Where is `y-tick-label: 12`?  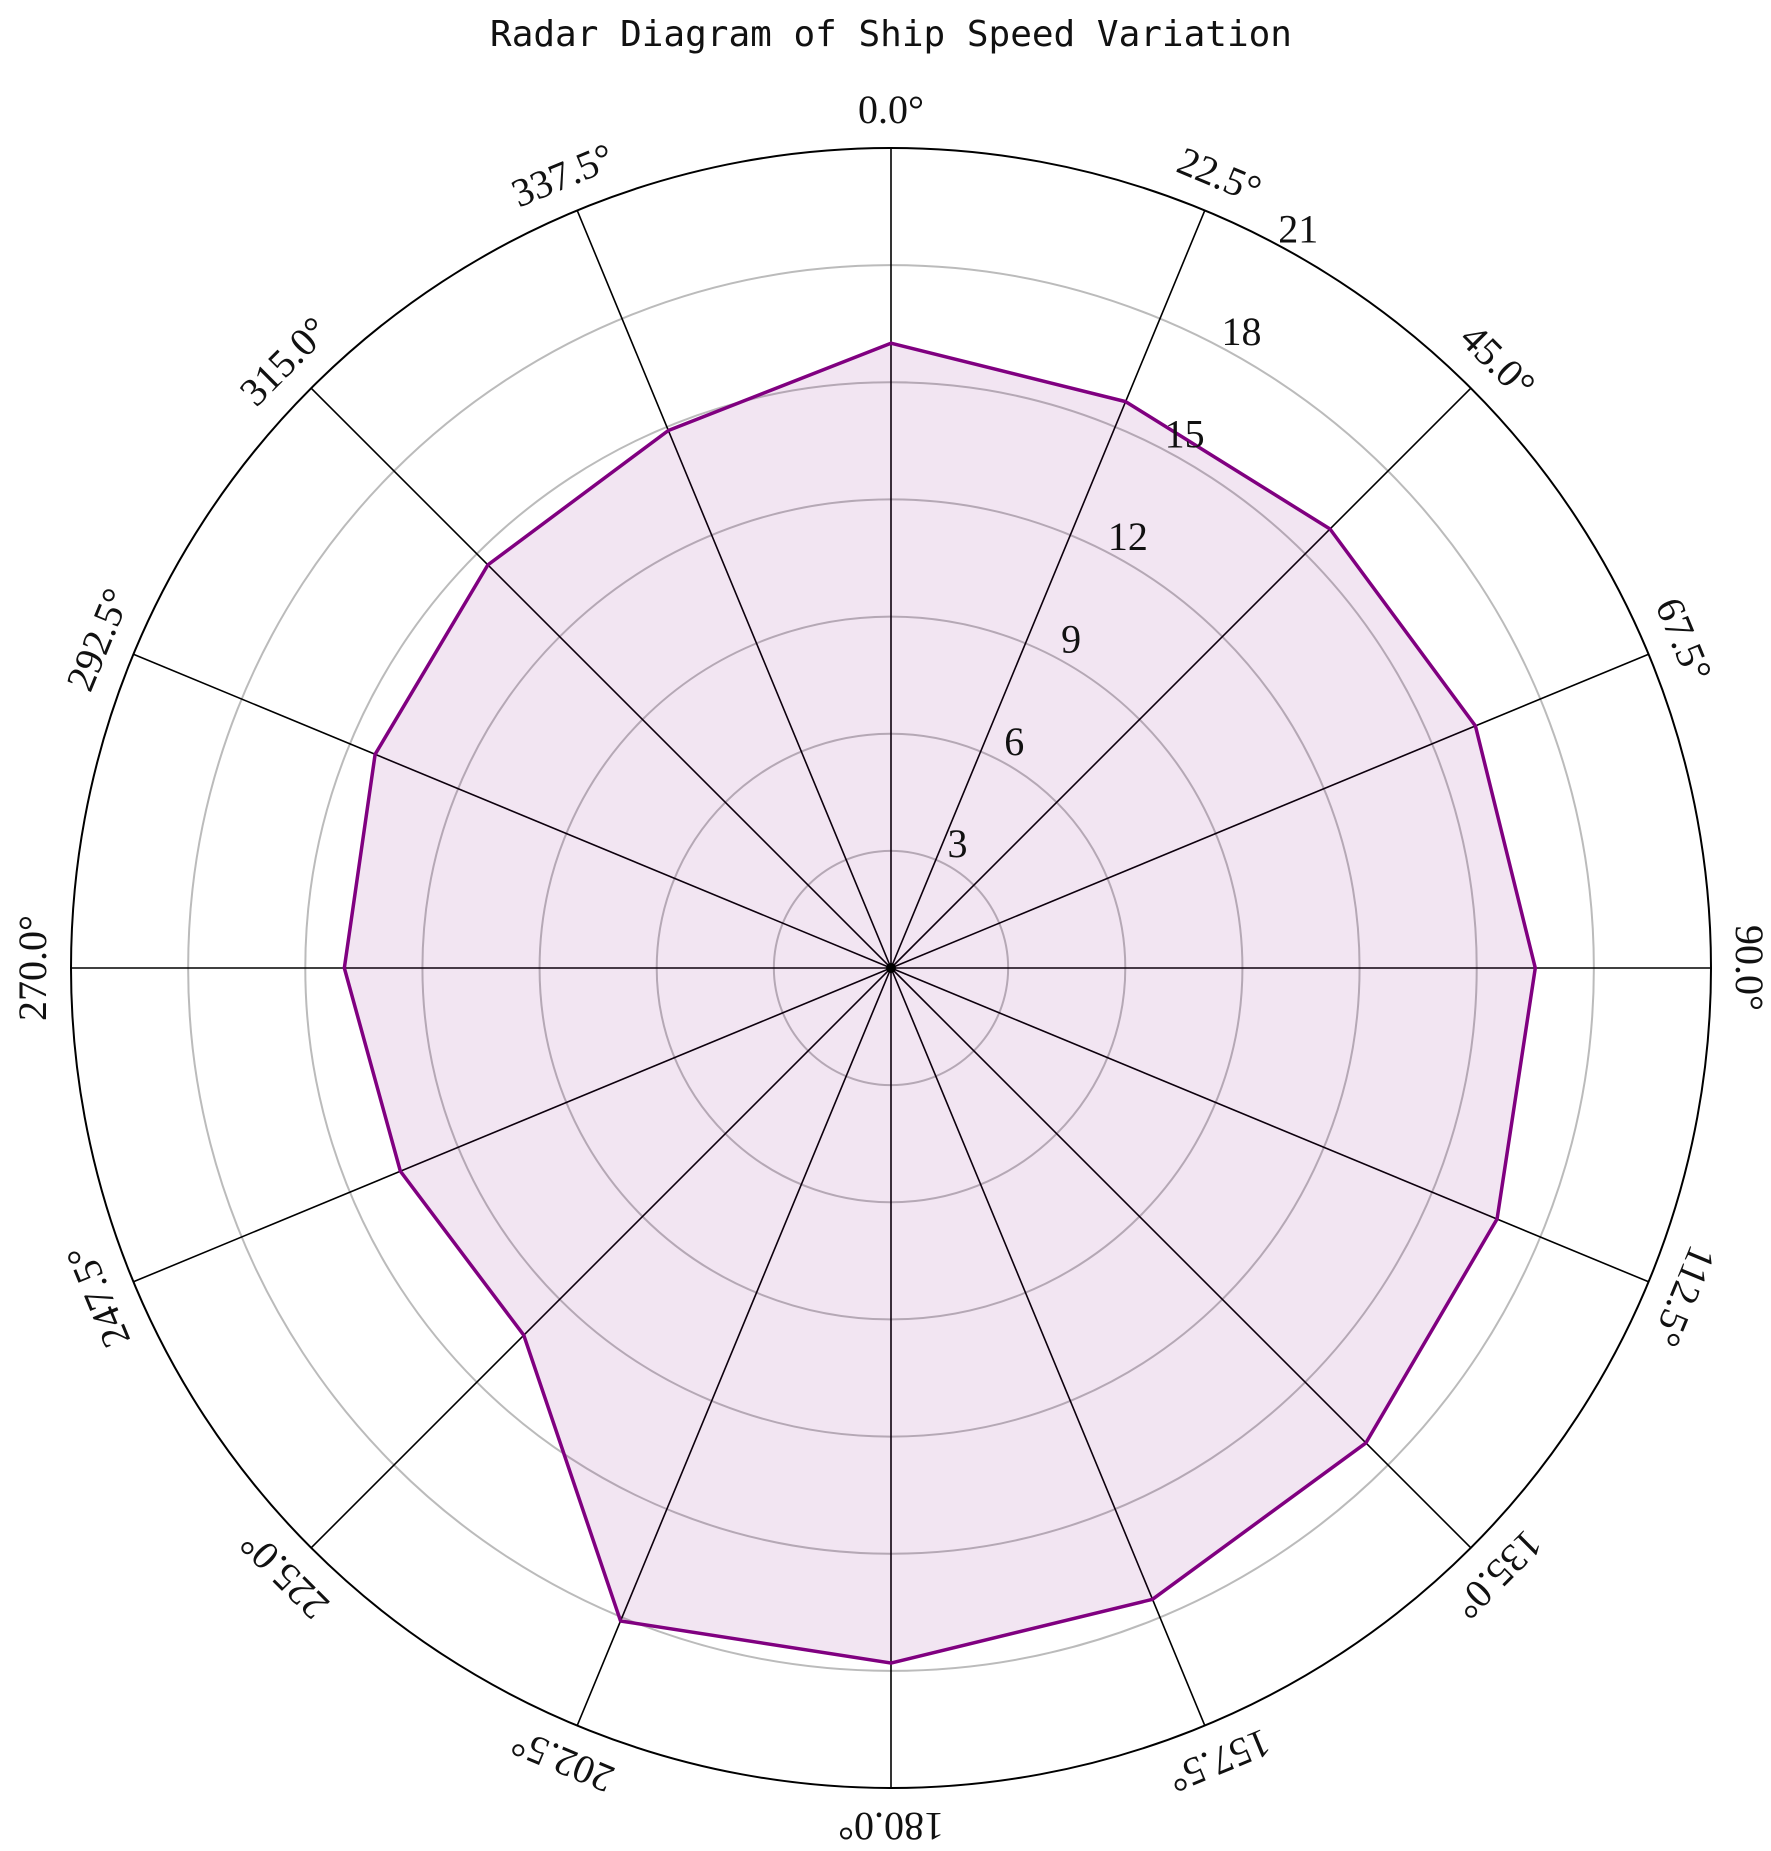 y-tick-label: 12 is located at coordinates (1128, 536).